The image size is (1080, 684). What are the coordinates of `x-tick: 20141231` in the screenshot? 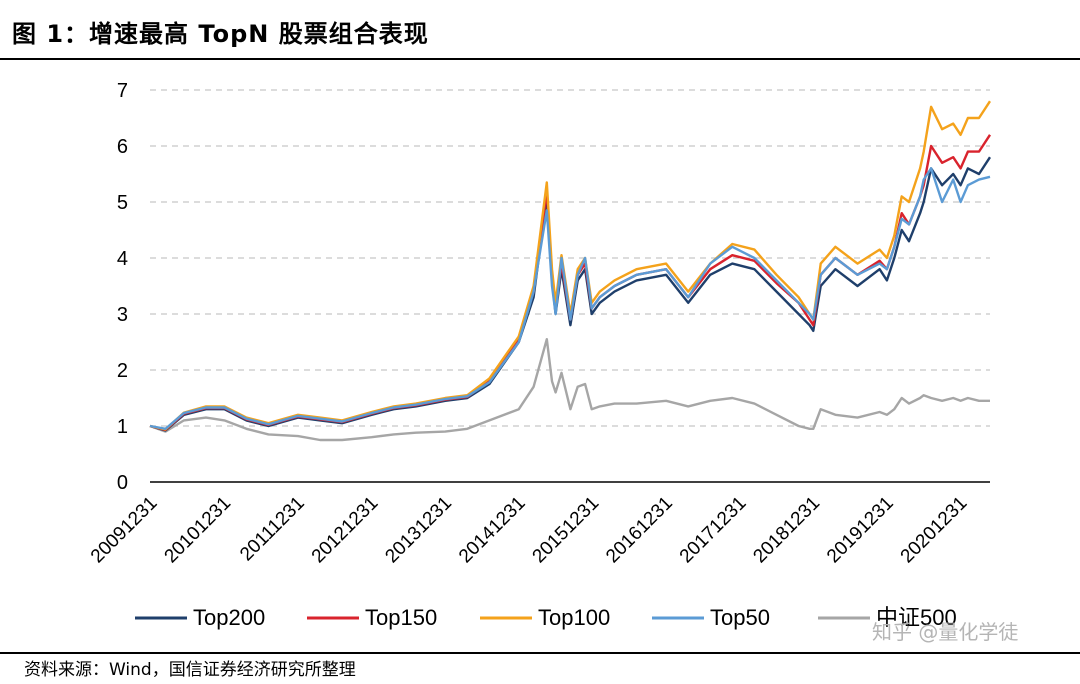 It's located at (492, 530).